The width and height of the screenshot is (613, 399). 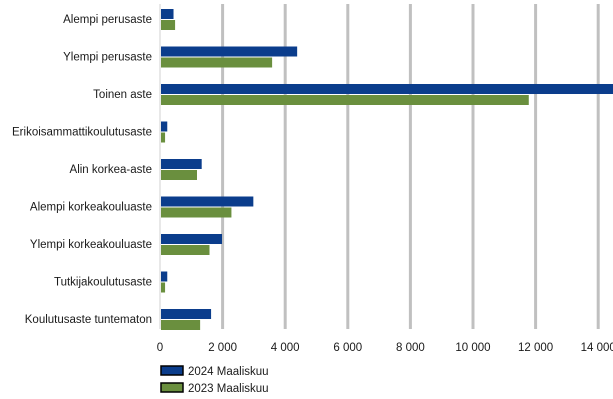 What do you see at coordinates (107, 58) in the screenshot?
I see `category-label: Ylempi perusaste` at bounding box center [107, 58].